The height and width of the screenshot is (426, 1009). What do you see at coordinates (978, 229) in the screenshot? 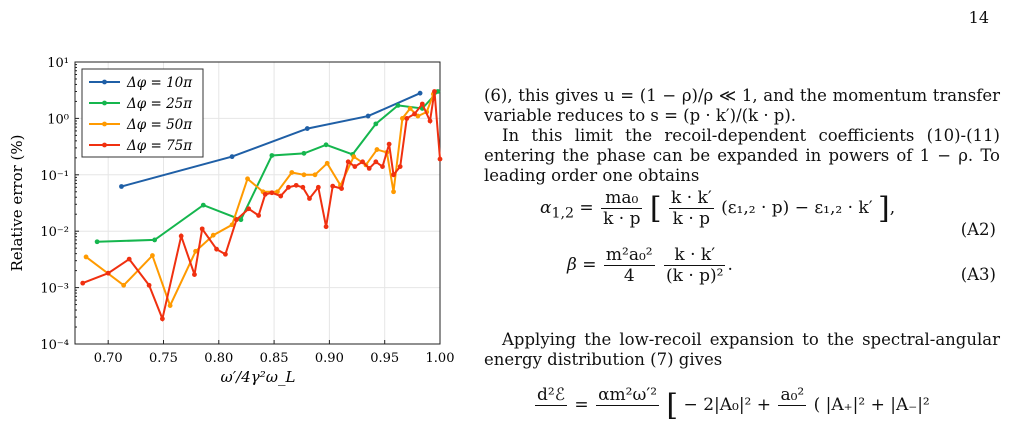
I see `equation-a2-label: (A2)` at bounding box center [978, 229].